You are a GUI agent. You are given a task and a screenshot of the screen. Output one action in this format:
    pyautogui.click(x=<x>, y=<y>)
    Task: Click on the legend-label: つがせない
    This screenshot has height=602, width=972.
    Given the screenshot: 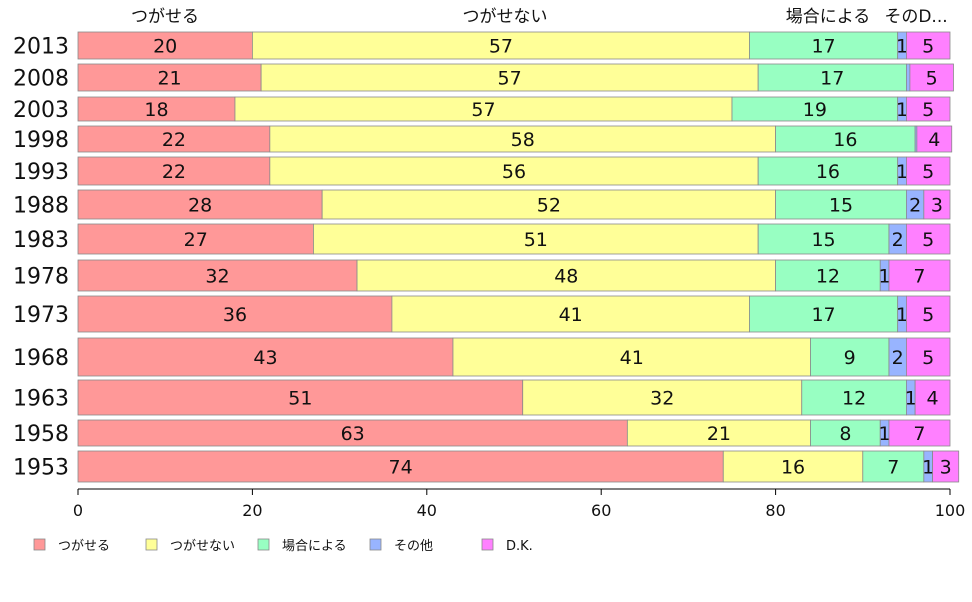 What is the action you would take?
    pyautogui.click(x=202, y=546)
    